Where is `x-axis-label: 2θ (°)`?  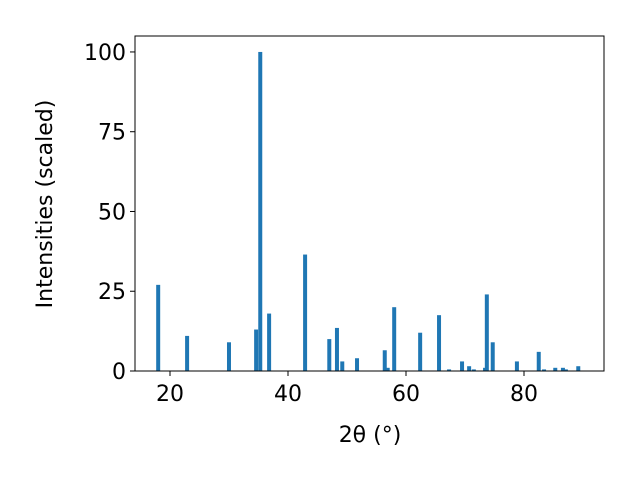 x-axis-label: 2θ (°) is located at coordinates (370, 435).